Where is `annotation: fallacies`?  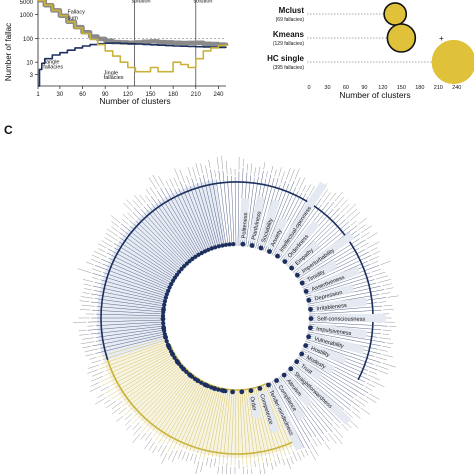 annotation: fallacies is located at coordinates (114, 78).